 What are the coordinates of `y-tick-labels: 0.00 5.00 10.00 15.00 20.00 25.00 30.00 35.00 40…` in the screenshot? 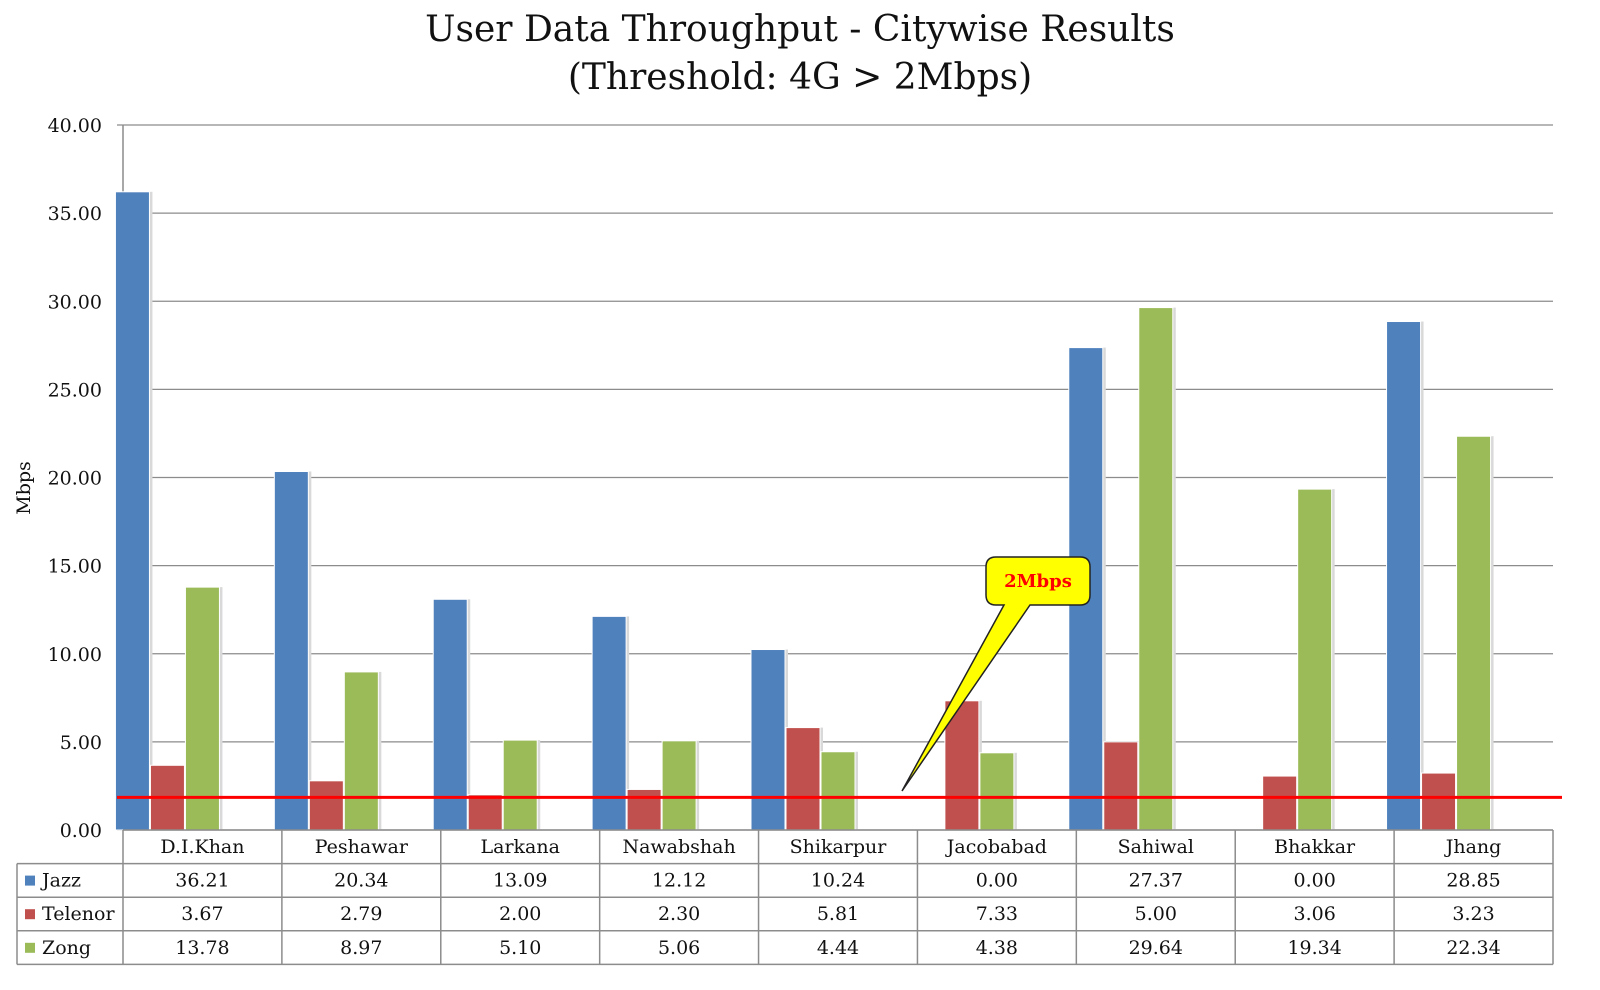 It's located at (75, 478).